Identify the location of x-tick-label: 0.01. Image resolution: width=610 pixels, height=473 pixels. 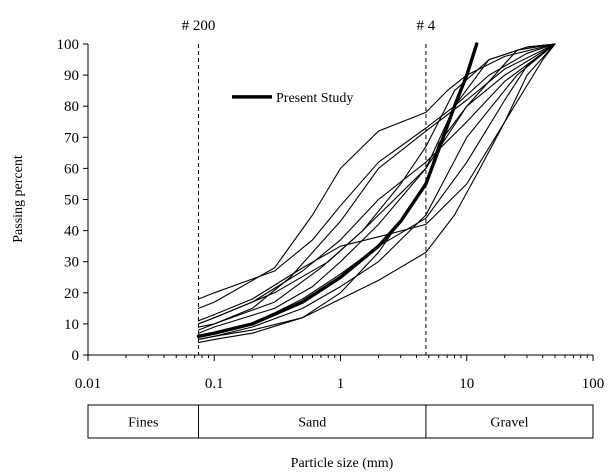
(88, 384).